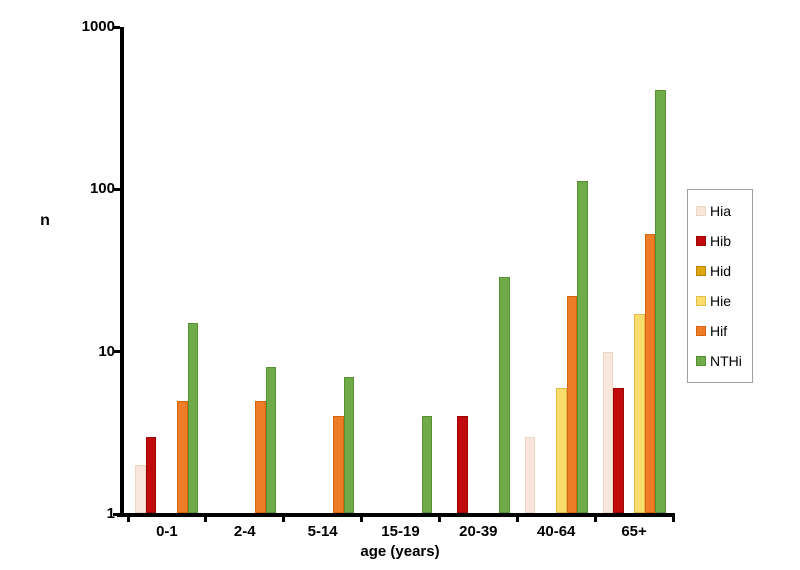 Image resolution: width=800 pixels, height=570 pixels. Describe the element at coordinates (639, 413) in the screenshot. I see `bar-hie-65+` at that location.